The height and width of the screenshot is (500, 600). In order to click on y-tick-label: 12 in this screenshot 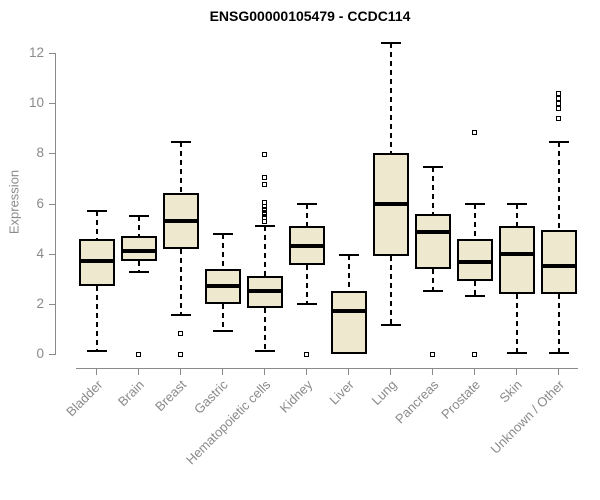, I will do `click(36, 52)`.